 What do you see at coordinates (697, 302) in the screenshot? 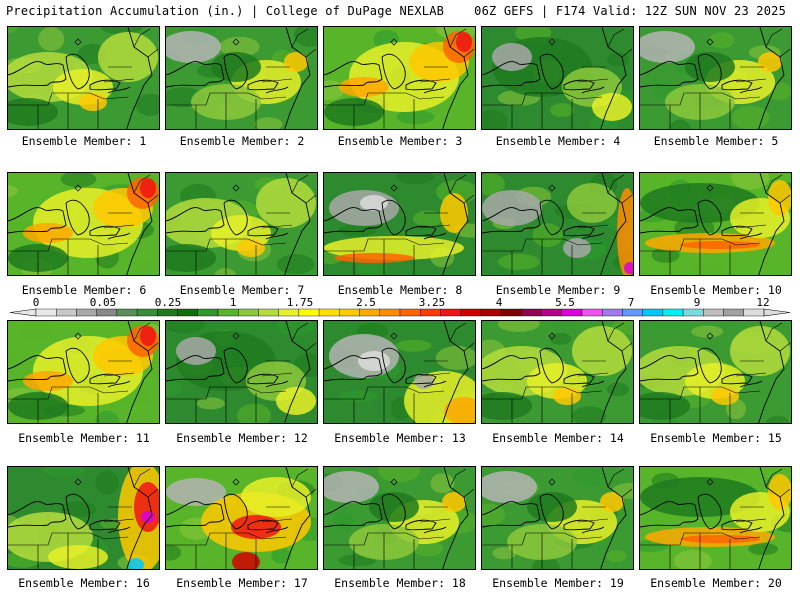
I see `colorbar-tick-label: 9` at bounding box center [697, 302].